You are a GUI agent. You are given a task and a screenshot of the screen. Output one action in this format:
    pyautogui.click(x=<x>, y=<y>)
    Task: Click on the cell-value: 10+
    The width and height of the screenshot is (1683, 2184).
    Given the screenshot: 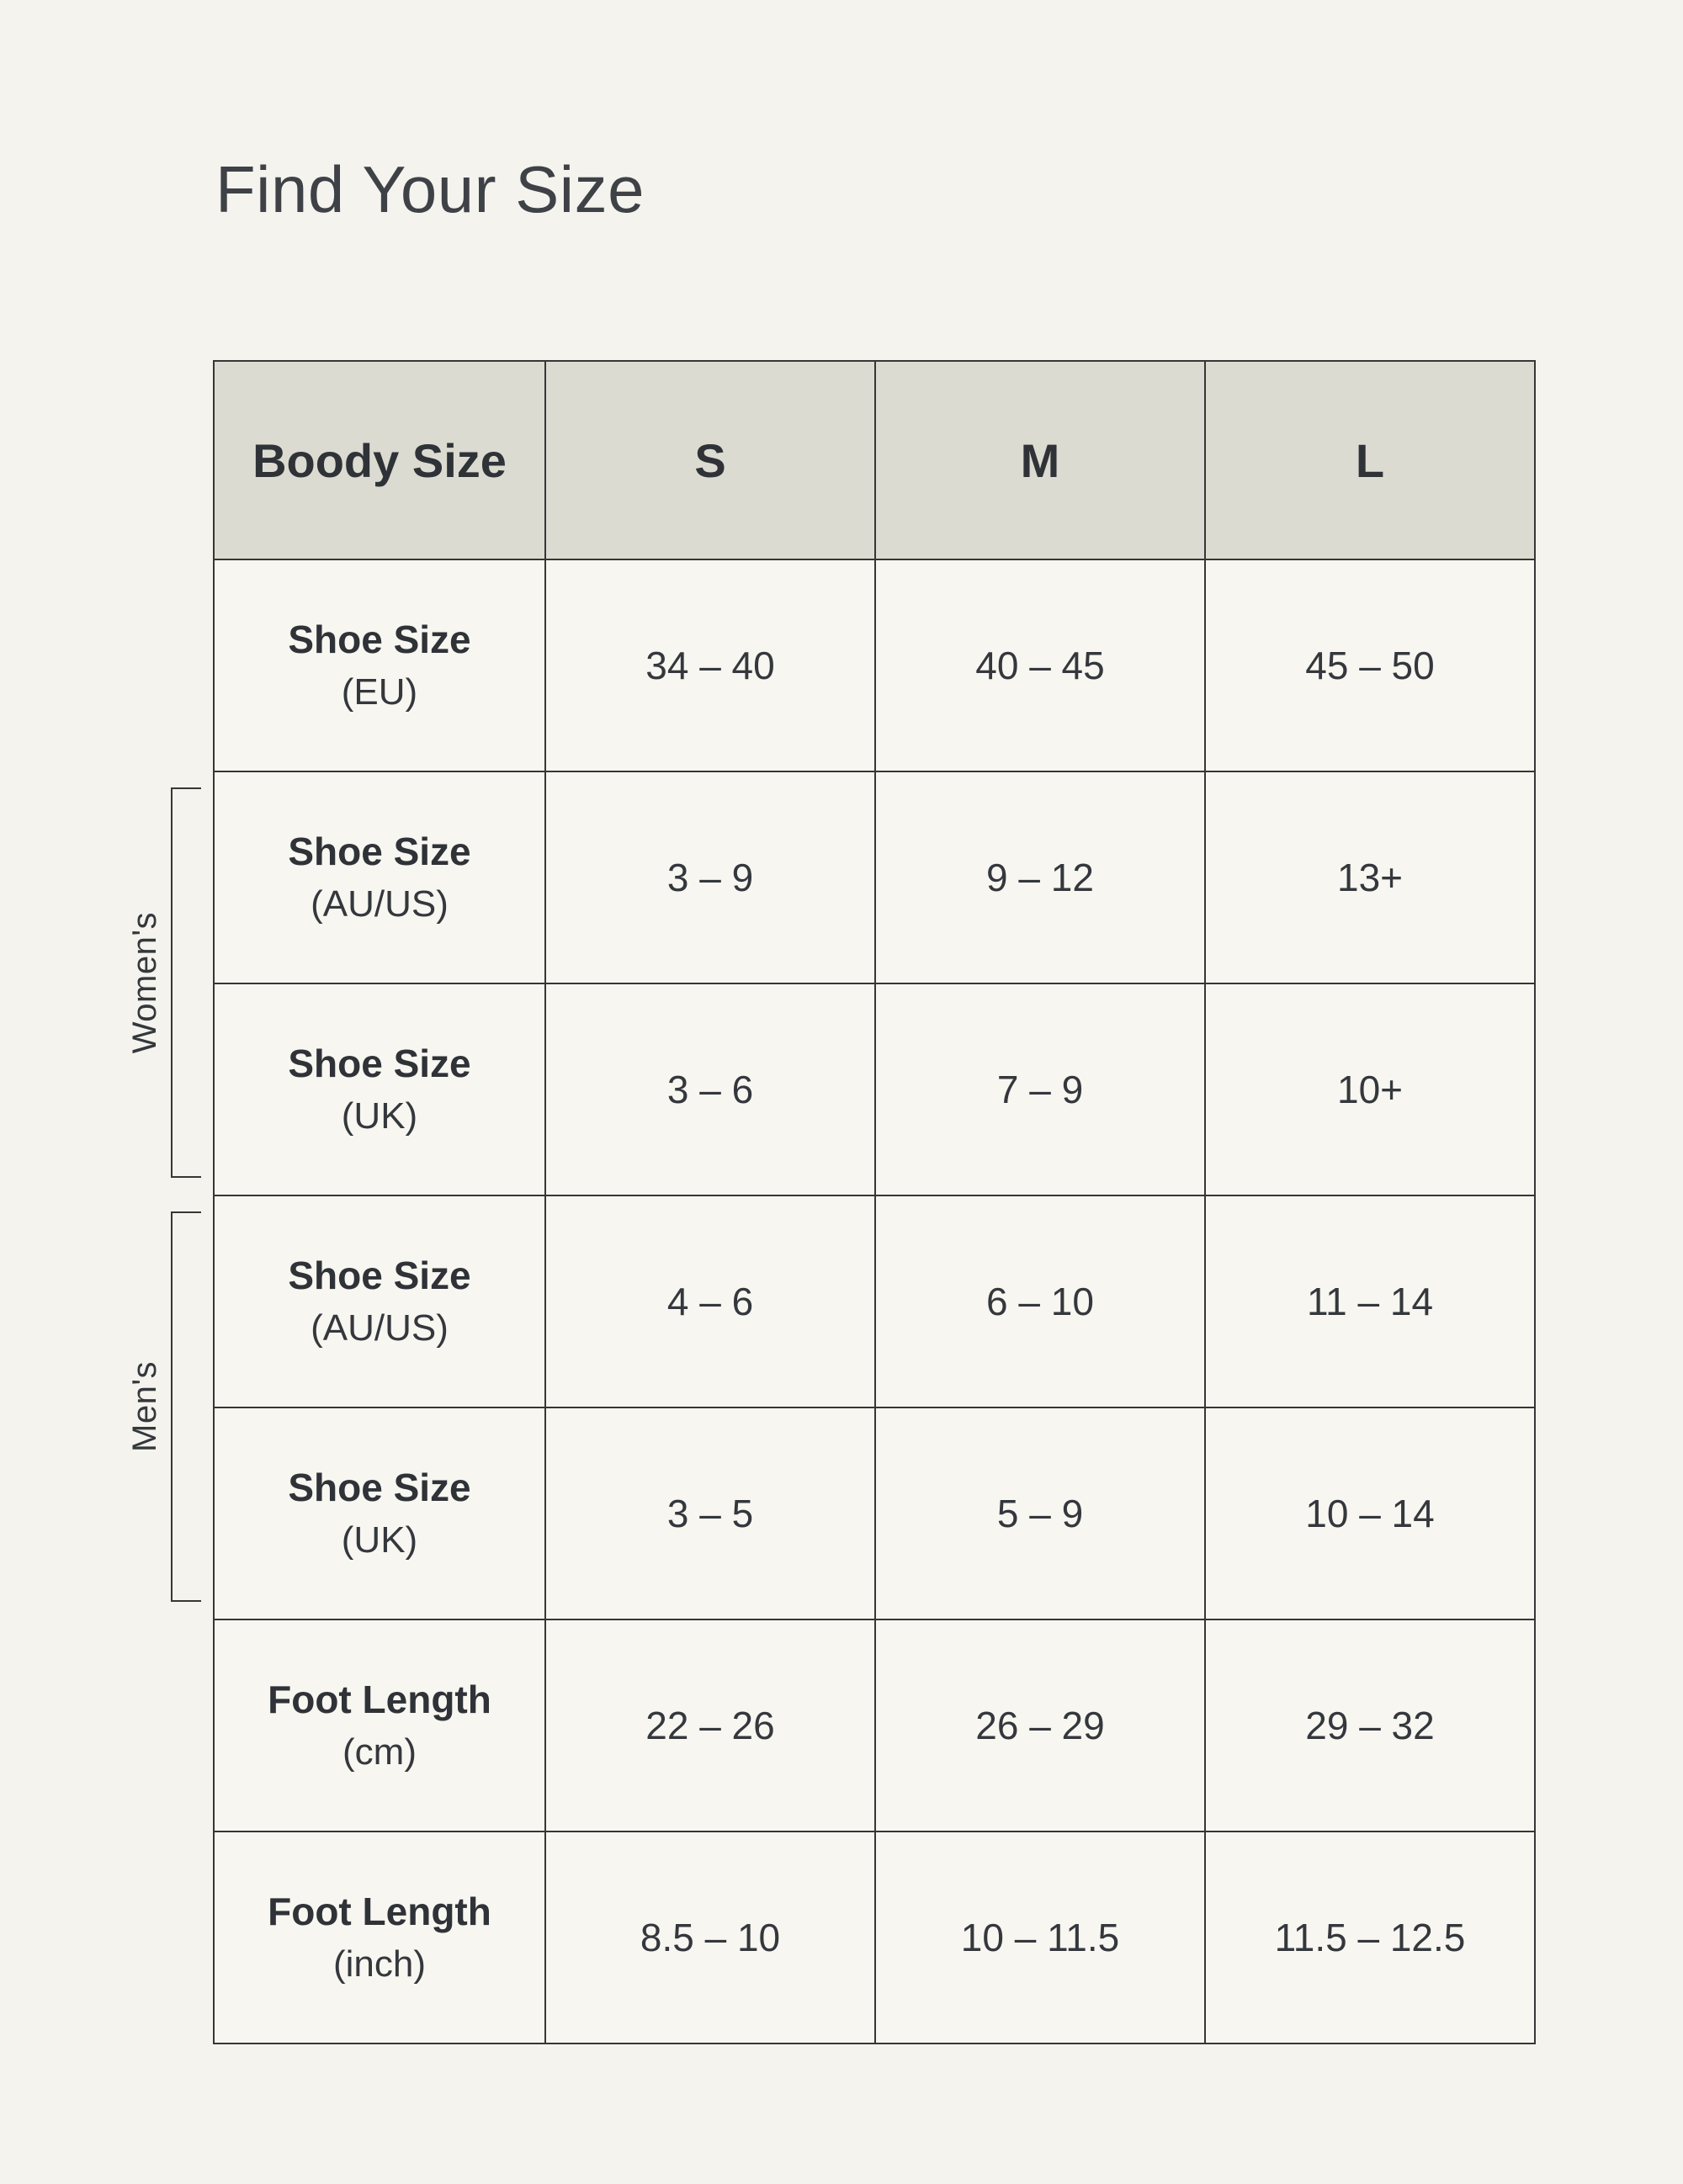 What is the action you would take?
    pyautogui.click(x=1370, y=1089)
    